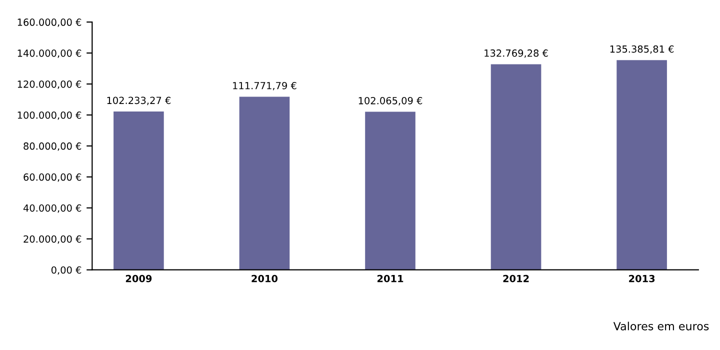 The image size is (720, 350). I want to click on text: Valores em euros, so click(661, 326).